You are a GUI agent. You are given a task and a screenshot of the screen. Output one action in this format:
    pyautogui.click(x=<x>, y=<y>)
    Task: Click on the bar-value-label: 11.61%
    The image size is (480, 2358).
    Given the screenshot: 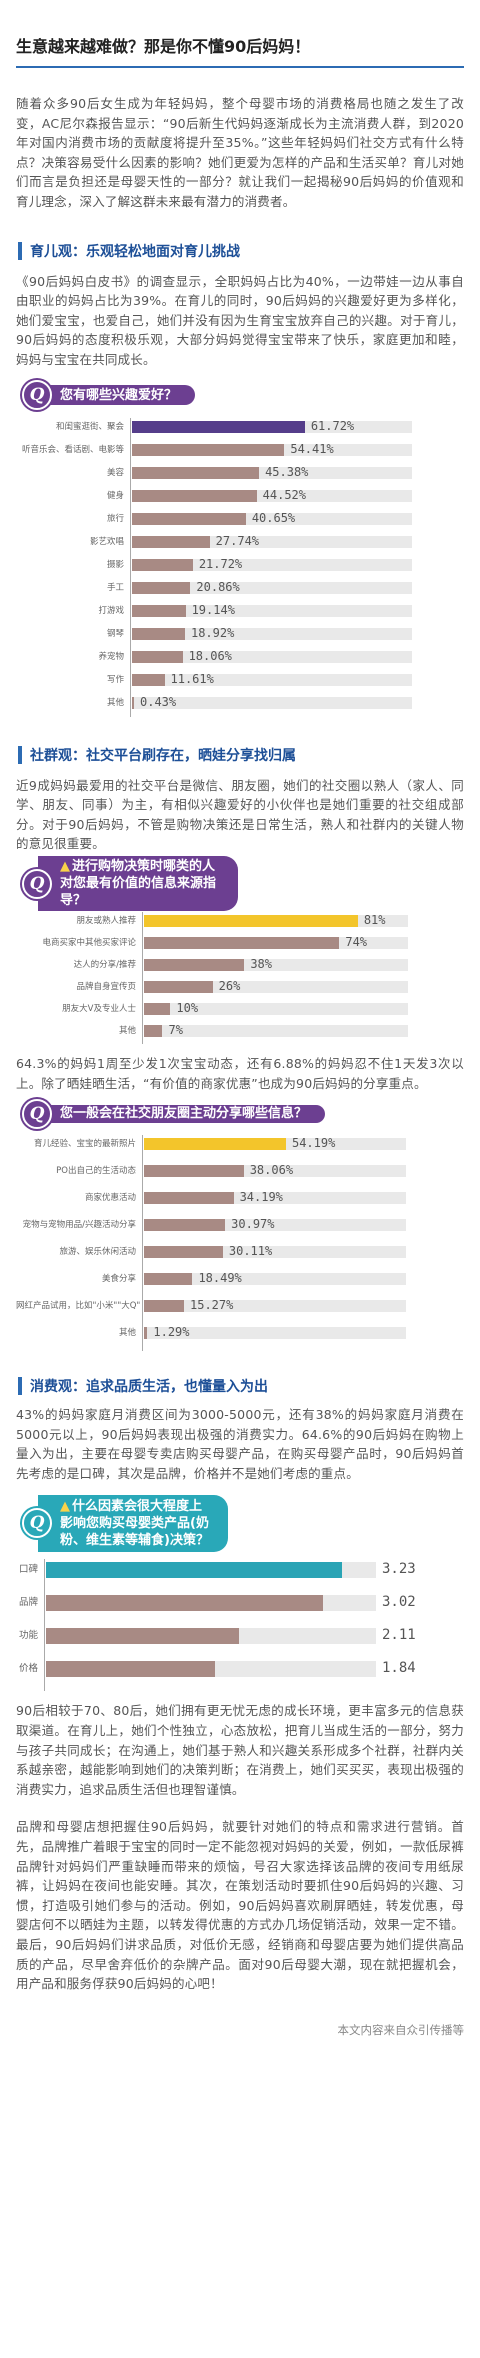 What is the action you would take?
    pyautogui.click(x=192, y=678)
    